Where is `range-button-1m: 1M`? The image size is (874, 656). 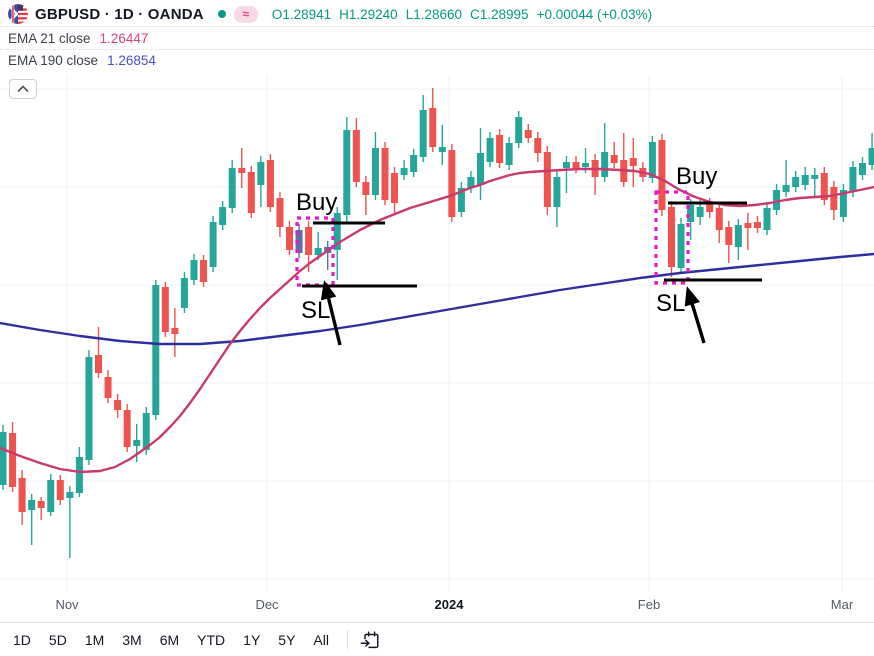 range-button-1m: 1M is located at coordinates (94, 640).